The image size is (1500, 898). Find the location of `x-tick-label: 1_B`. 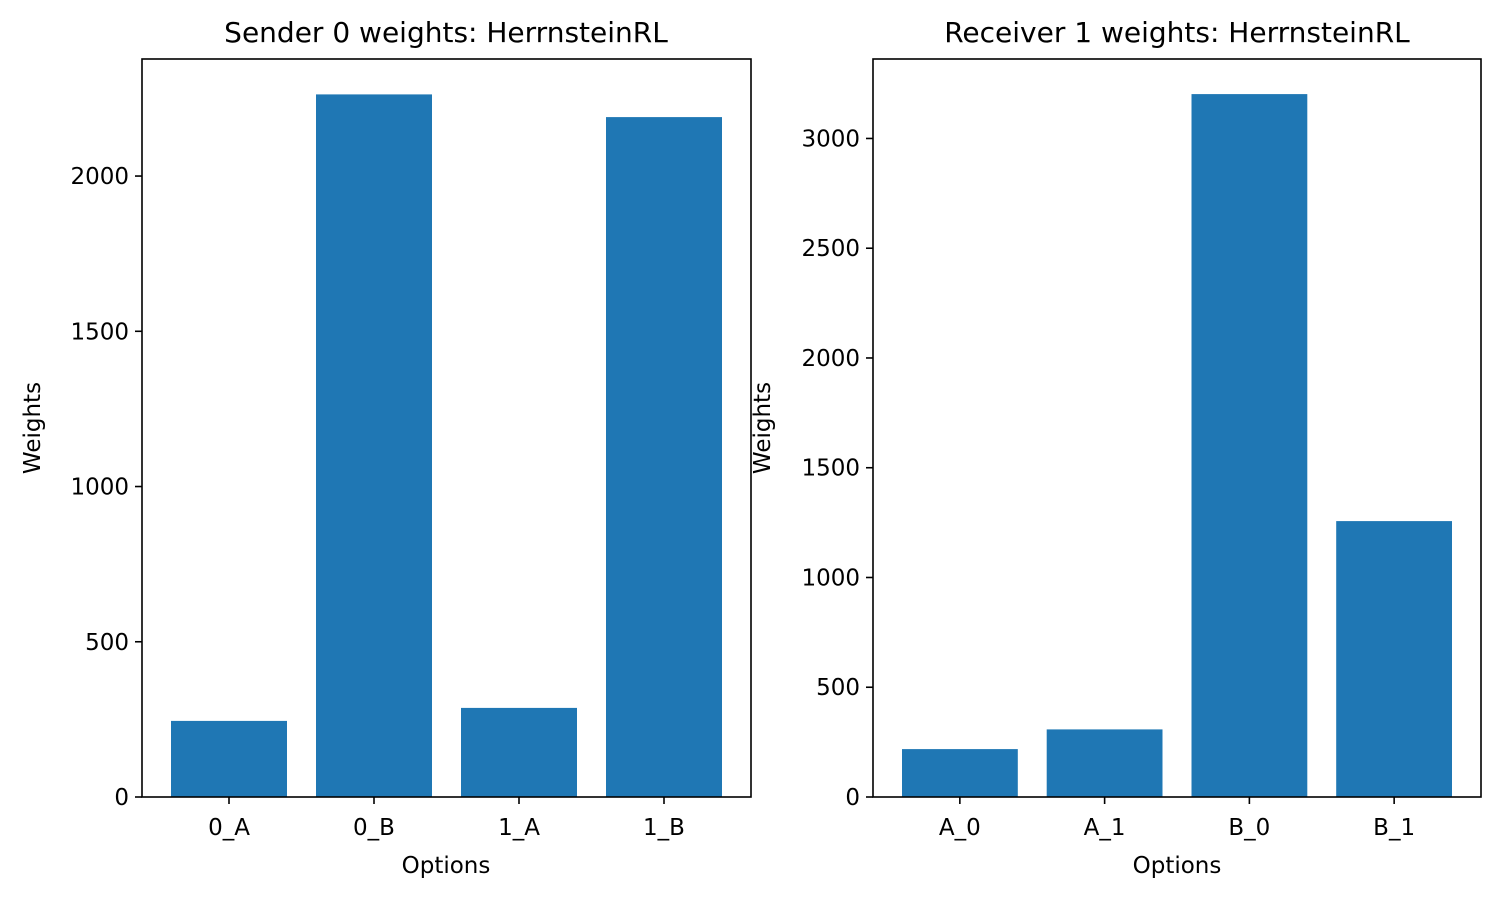

x-tick-label: 1_B is located at coordinates (664, 828).